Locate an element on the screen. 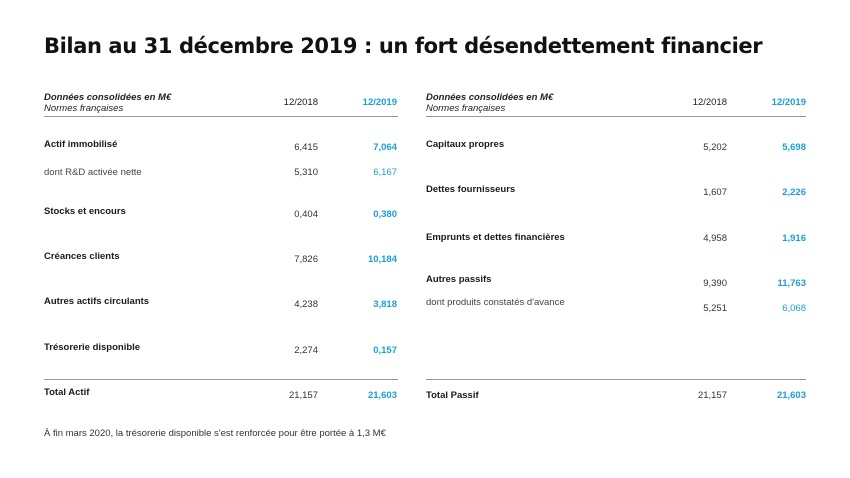  row-prev-value: 6,415 is located at coordinates (306, 147).